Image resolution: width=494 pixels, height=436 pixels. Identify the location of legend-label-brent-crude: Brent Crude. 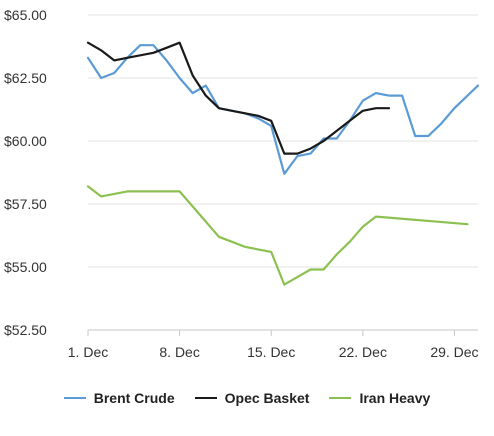
(134, 398).